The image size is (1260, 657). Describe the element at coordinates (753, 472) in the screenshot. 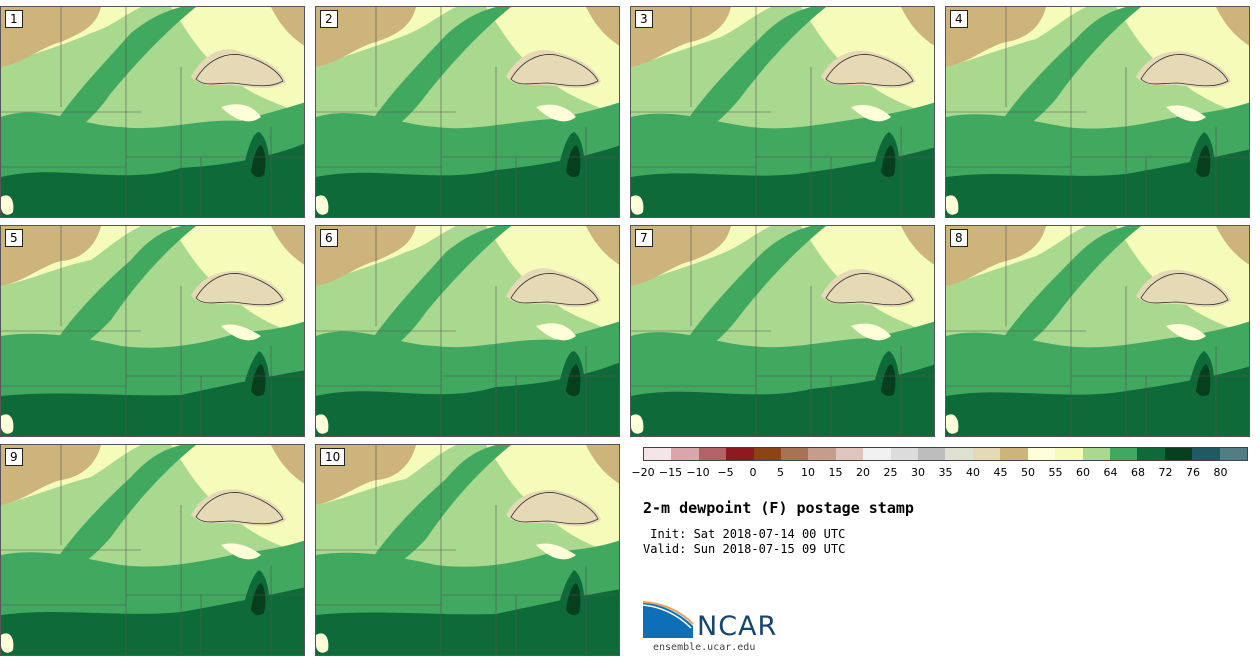

I see `colorbar-tick-label: 0` at that location.